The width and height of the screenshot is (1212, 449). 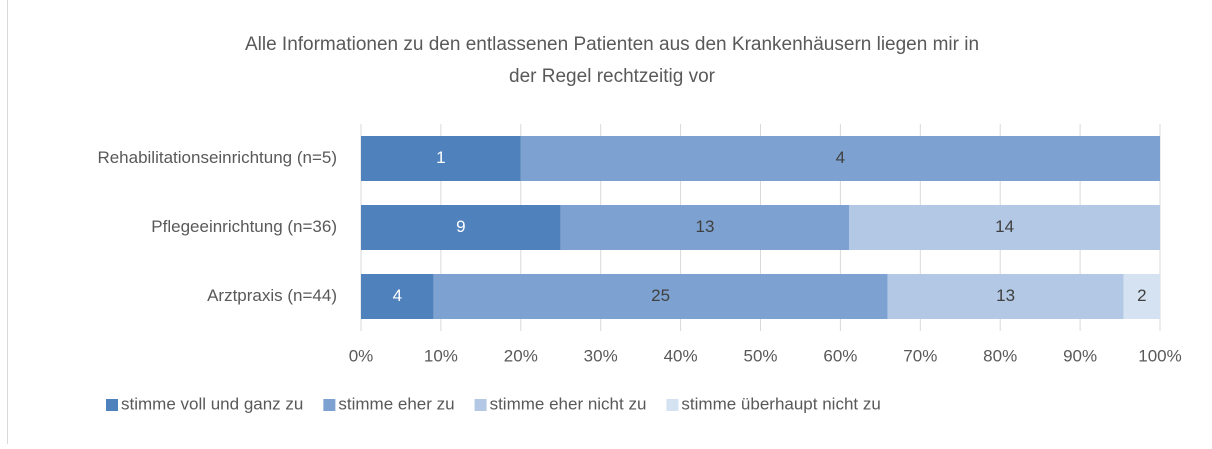 What do you see at coordinates (1080, 355) in the screenshot?
I see `x-tick-label: 90%` at bounding box center [1080, 355].